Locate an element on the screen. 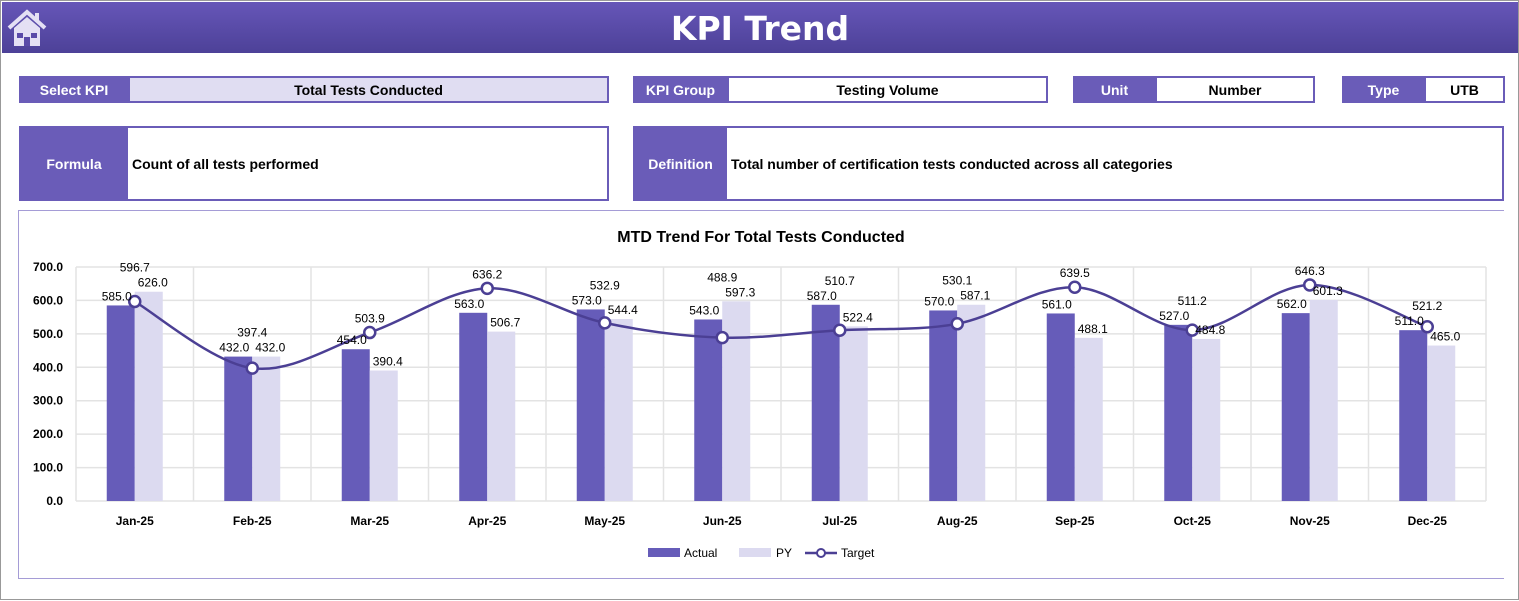  page-title: KPI Trend is located at coordinates (760, 28).